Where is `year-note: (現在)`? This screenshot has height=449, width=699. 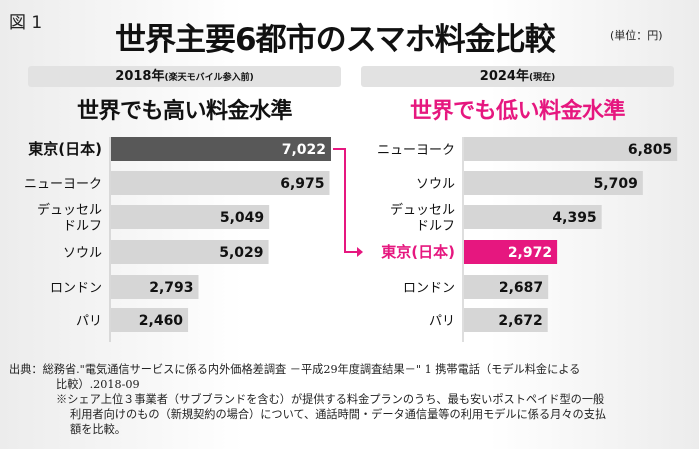
year-note: (現在) is located at coordinates (542, 78).